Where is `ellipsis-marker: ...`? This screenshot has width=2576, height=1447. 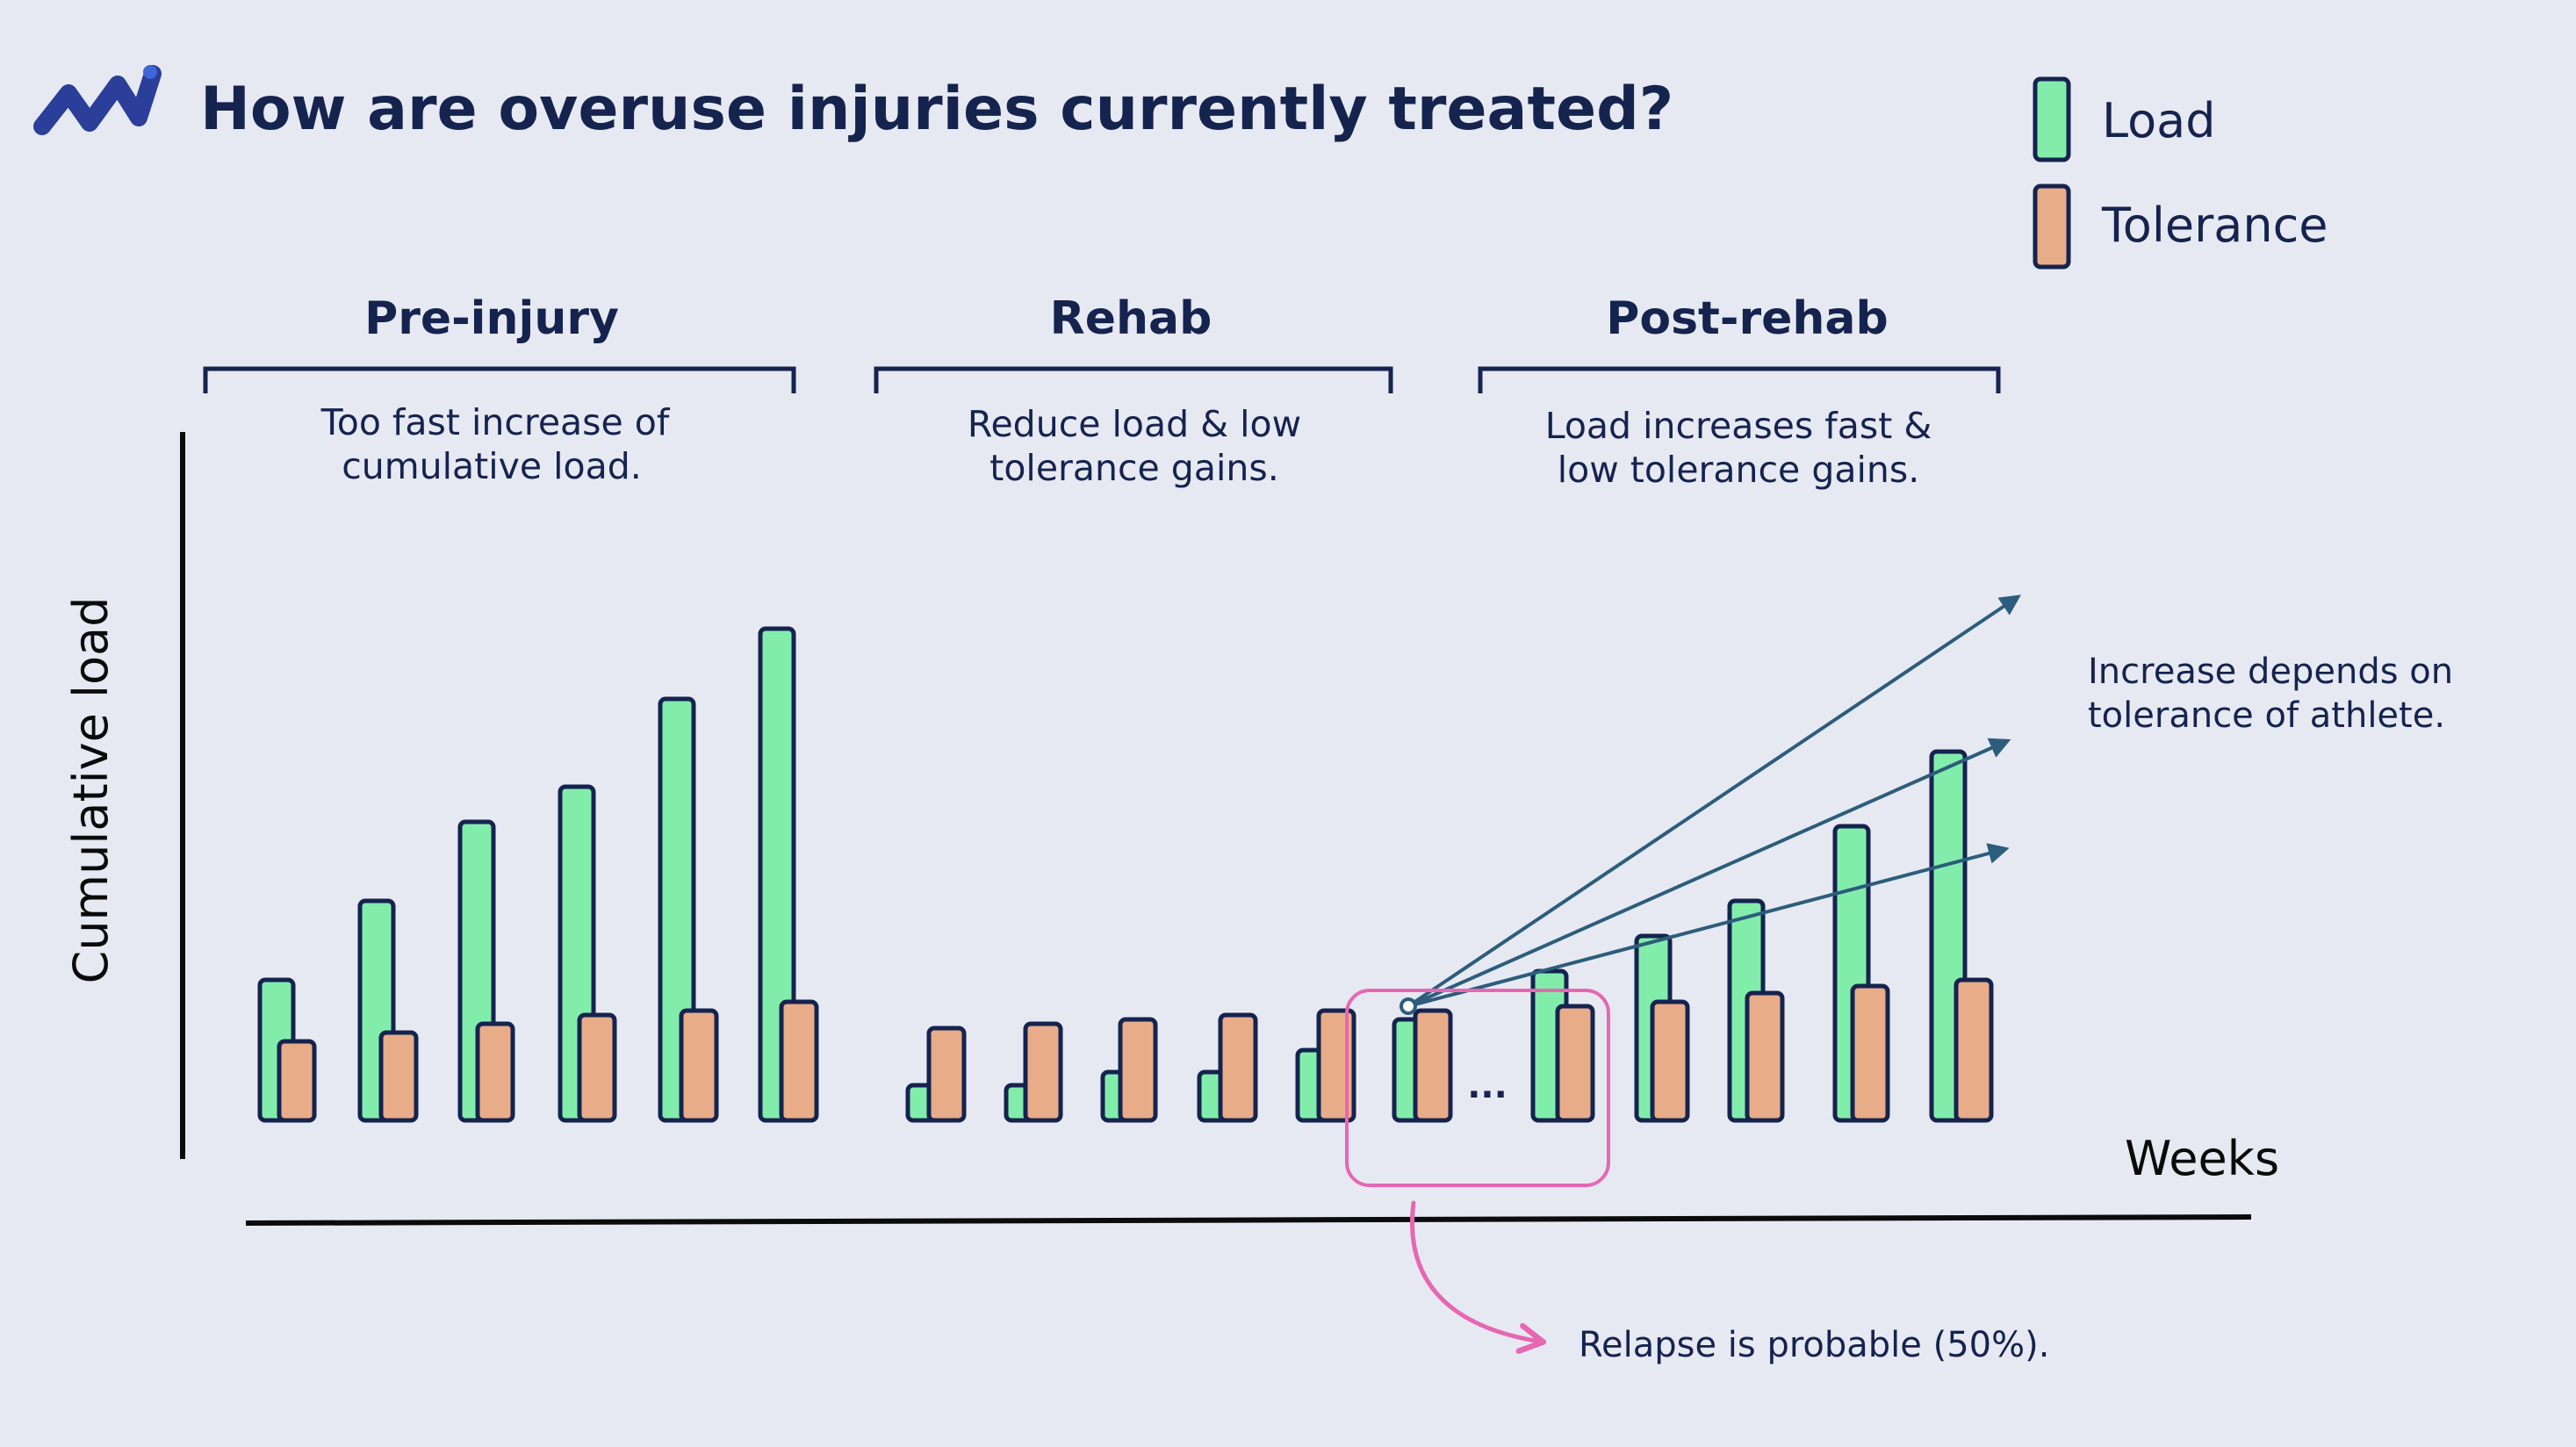
ellipsis-marker: ... is located at coordinates (1487, 1086).